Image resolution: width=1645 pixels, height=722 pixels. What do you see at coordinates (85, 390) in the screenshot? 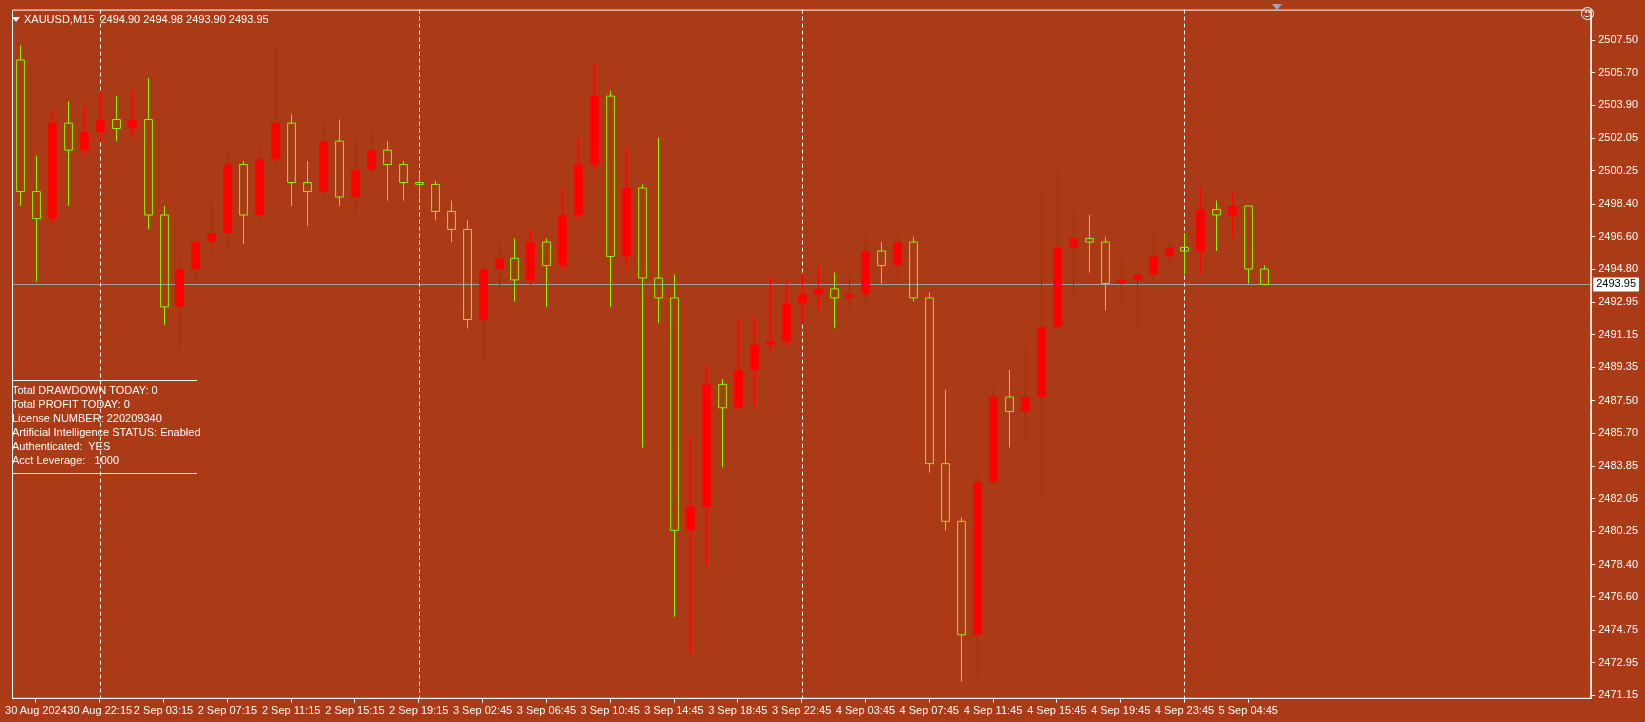
I see `annotation: Total DRAWDOWN TODAY: 0` at bounding box center [85, 390].